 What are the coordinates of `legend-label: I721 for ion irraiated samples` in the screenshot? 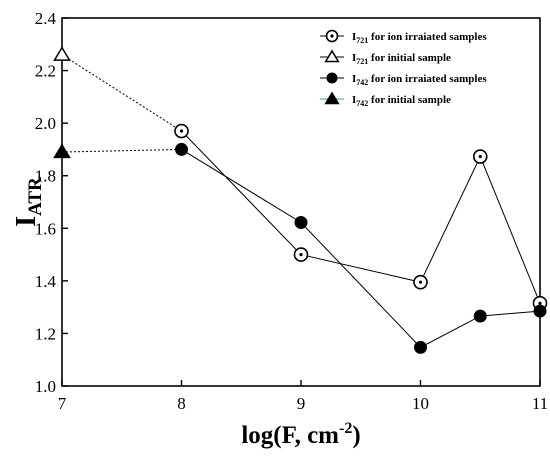 It's located at (419, 38).